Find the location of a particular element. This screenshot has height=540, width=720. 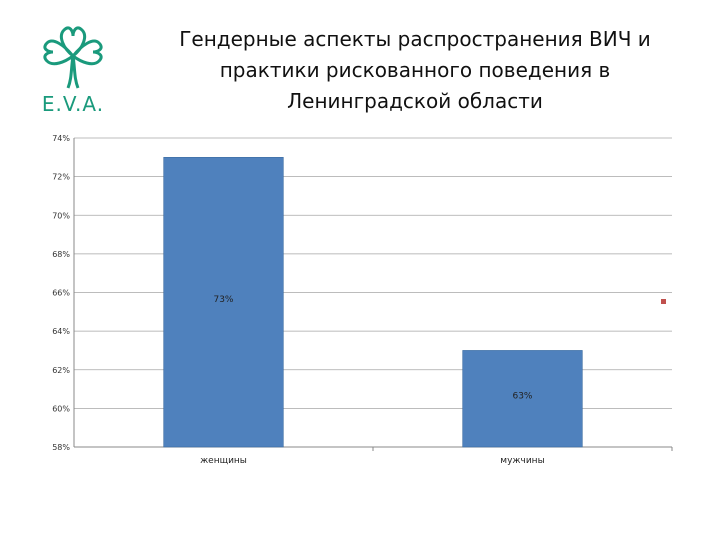

eva-logo: E.V.A. is located at coordinates (73, 68).